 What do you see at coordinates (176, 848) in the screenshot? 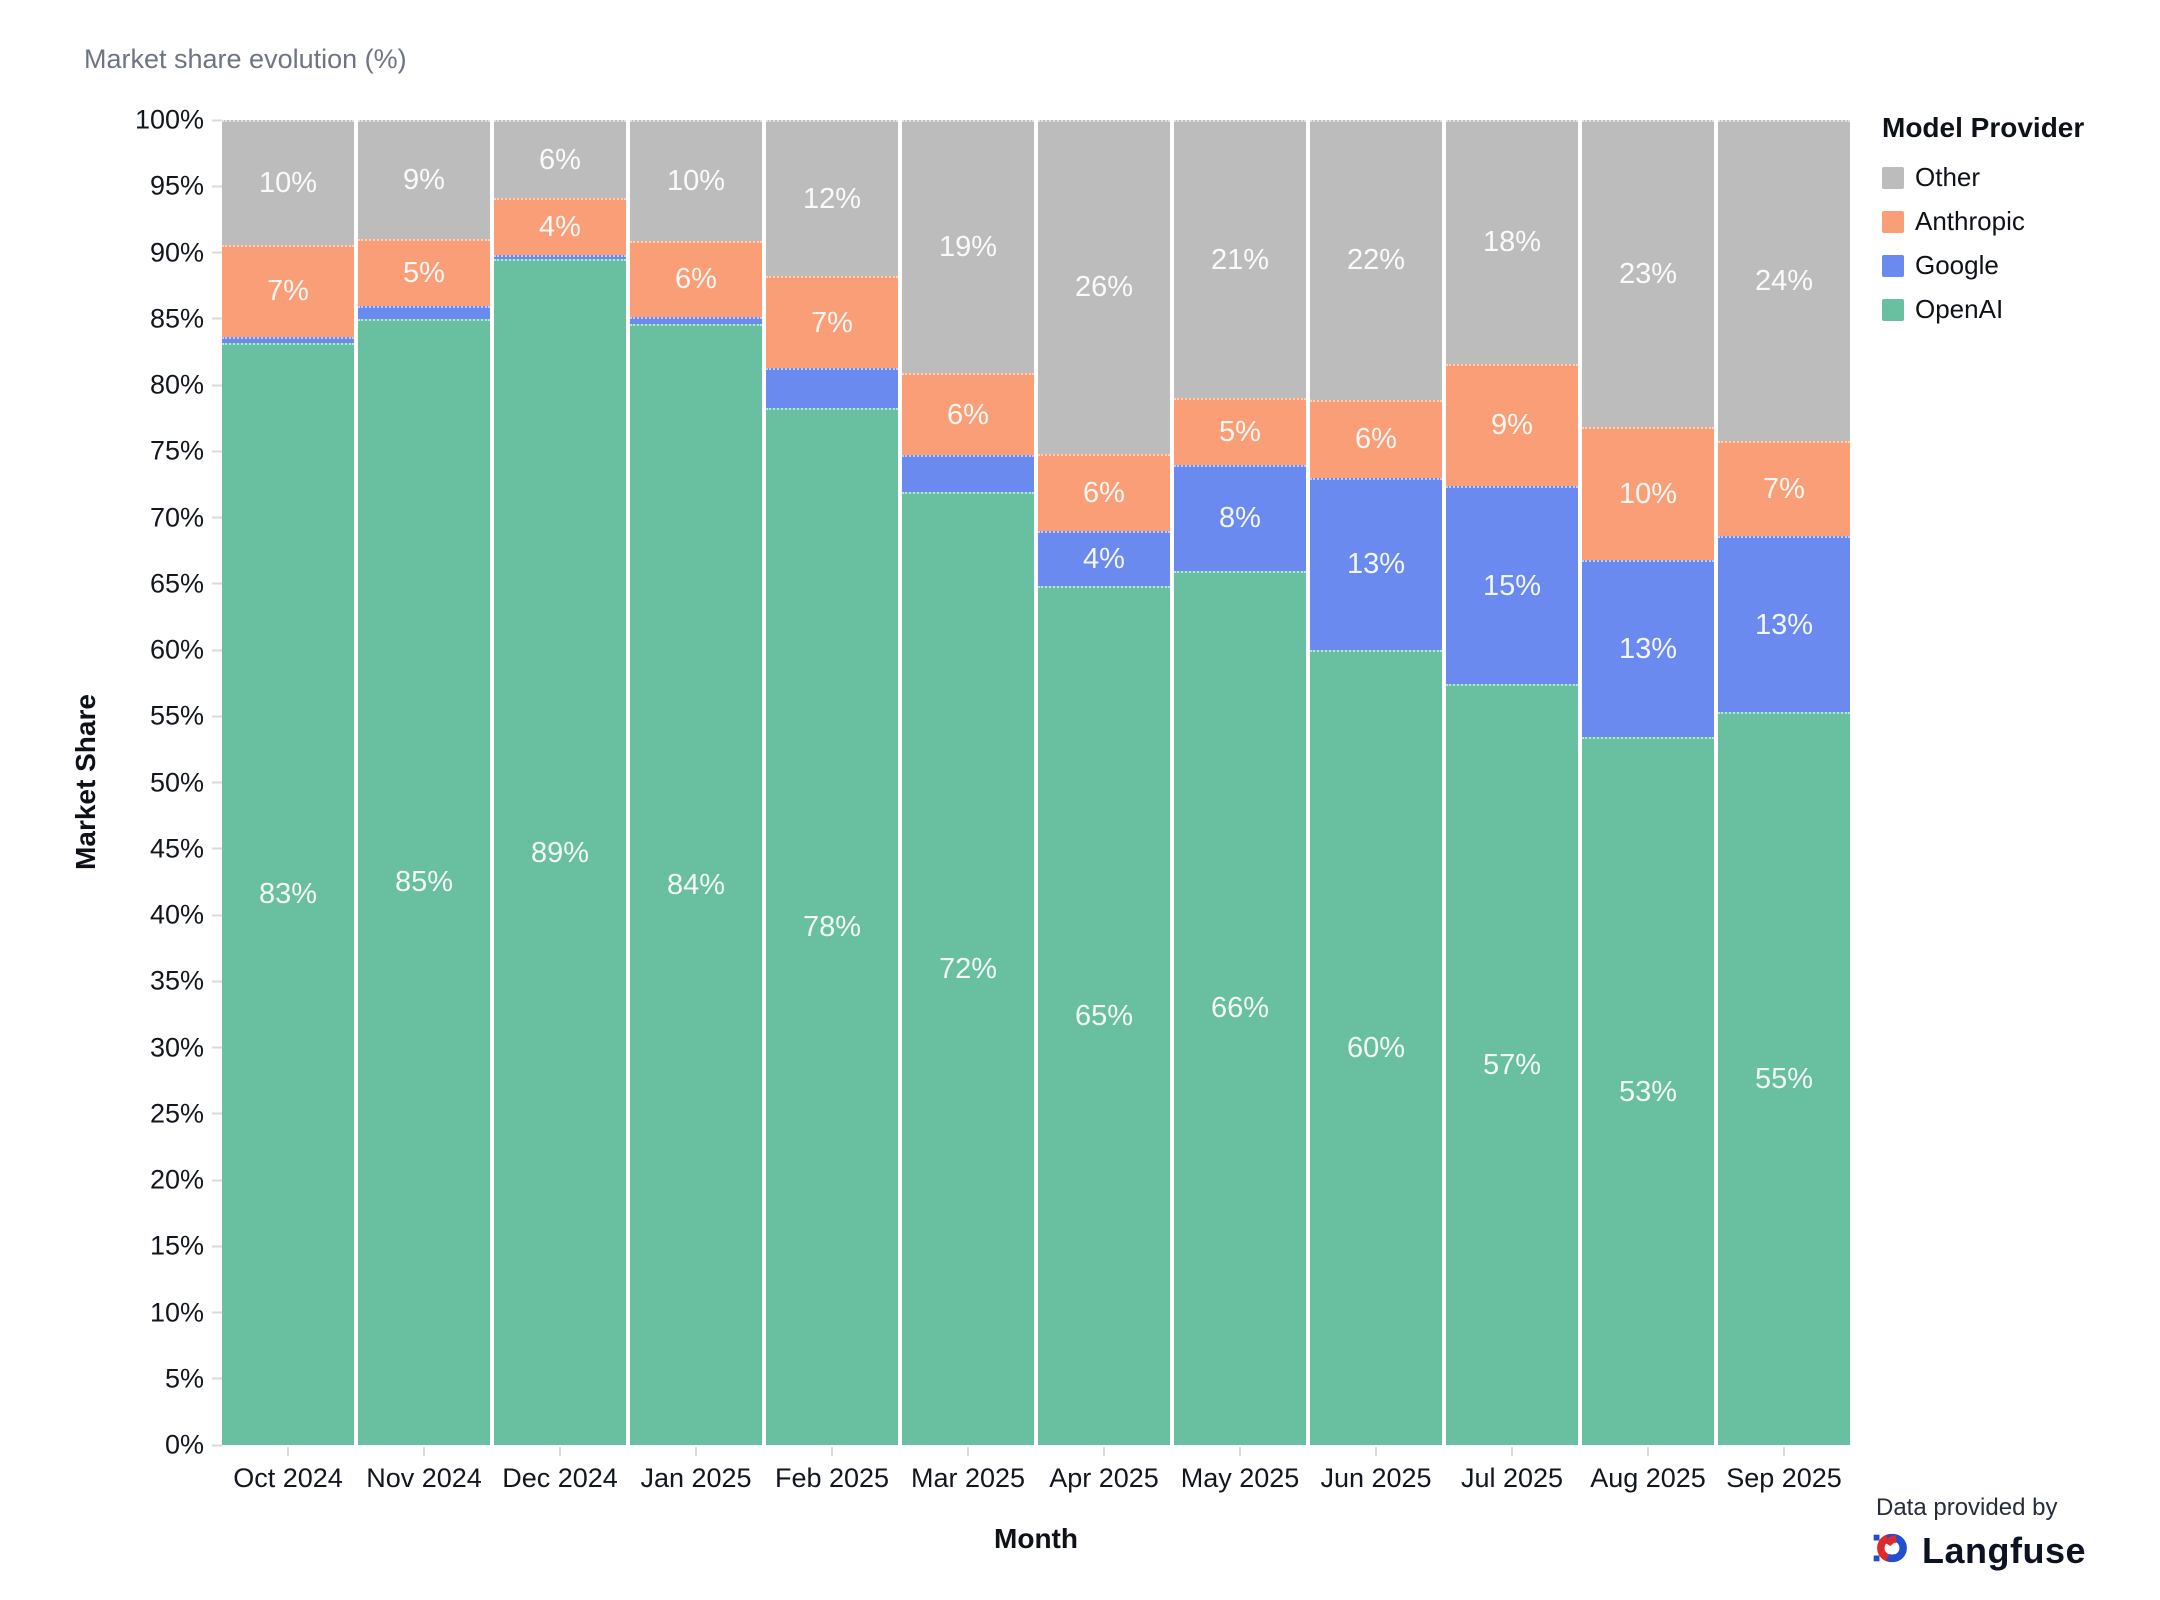
I see `y-tick-label: 45%` at bounding box center [176, 848].